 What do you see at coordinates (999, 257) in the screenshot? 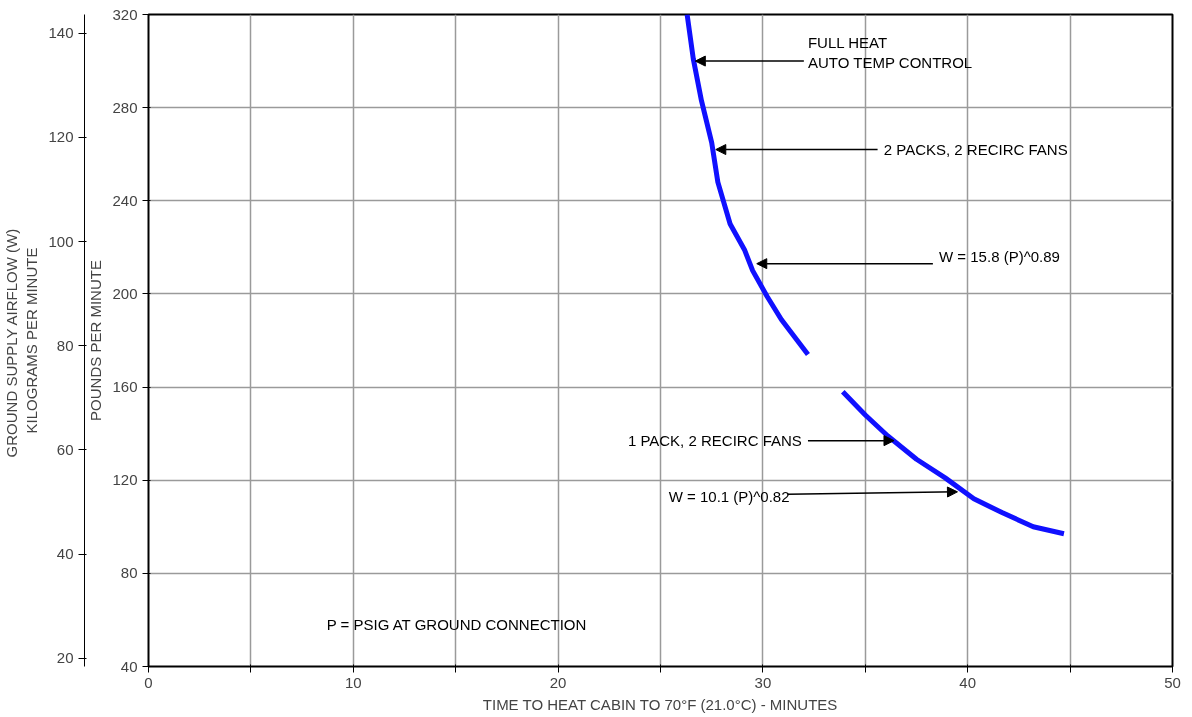
I see `annotation: W = 15.8 (P)^0.89` at bounding box center [999, 257].